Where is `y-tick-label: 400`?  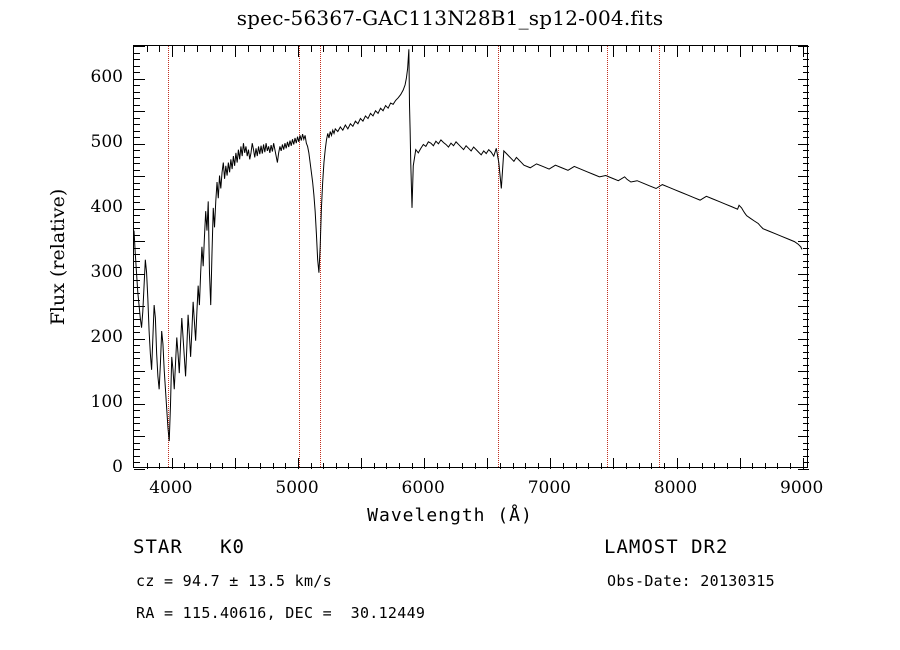
y-tick-label: 400 is located at coordinates (106, 206).